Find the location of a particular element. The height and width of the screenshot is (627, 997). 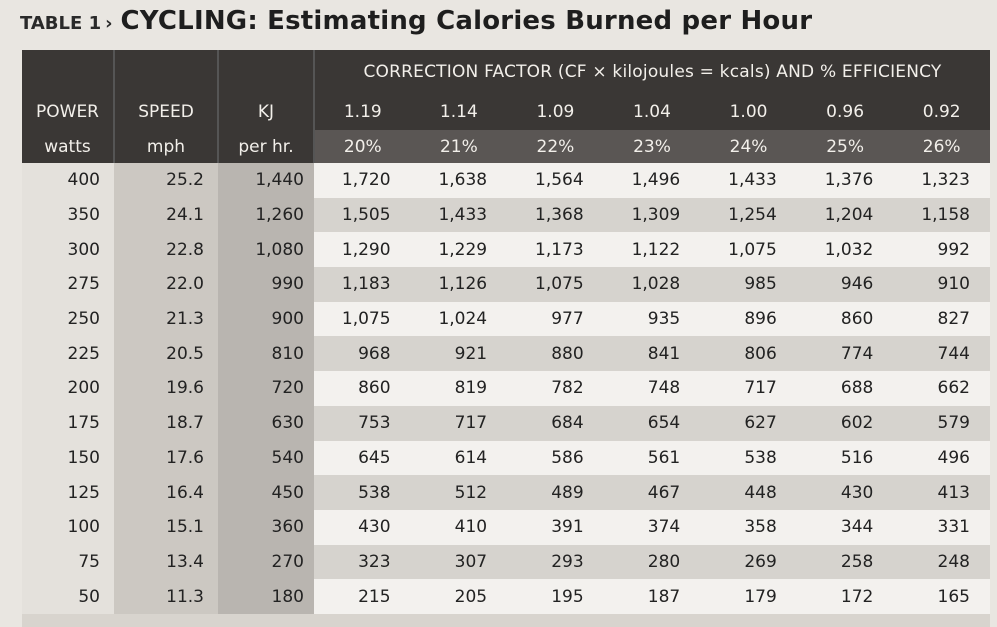

kcal-cell: 358 is located at coordinates (748, 527).